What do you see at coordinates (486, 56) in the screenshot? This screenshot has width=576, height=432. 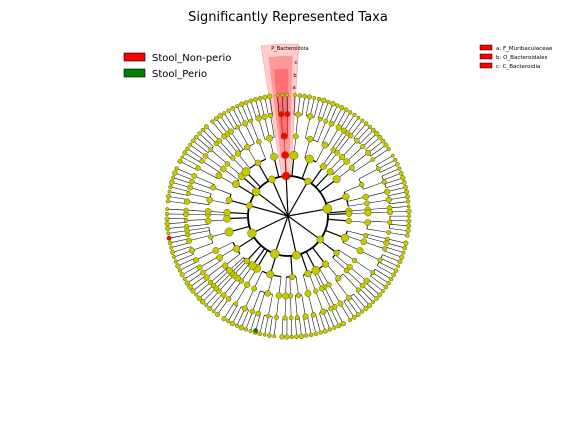 I see `clade-key-swatch-b` at bounding box center [486, 56].